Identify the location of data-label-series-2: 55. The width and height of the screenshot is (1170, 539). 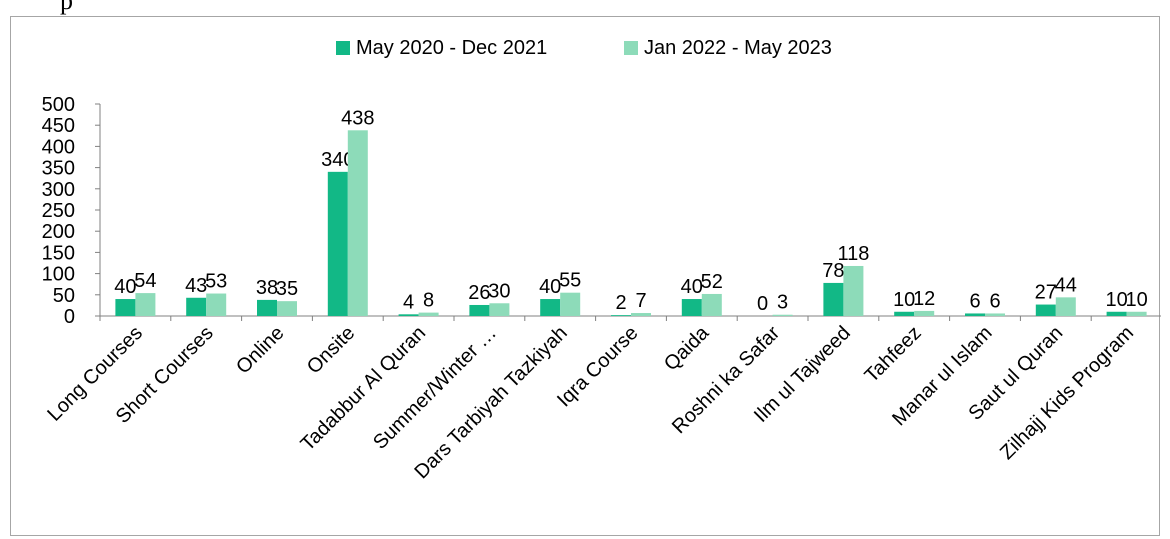
(570, 281).